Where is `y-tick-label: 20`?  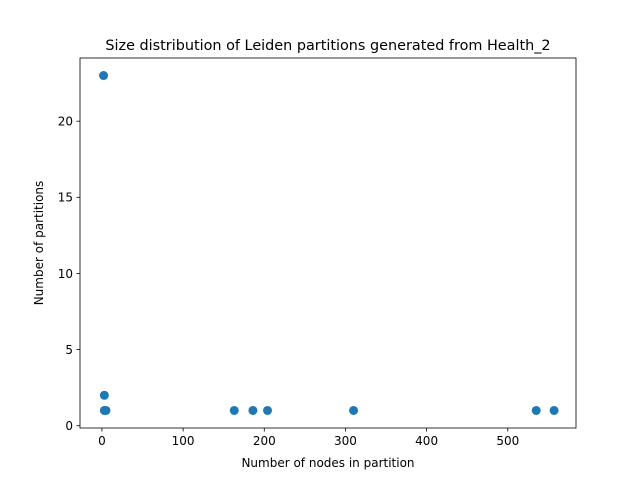
y-tick-label: 20 is located at coordinates (65, 121).